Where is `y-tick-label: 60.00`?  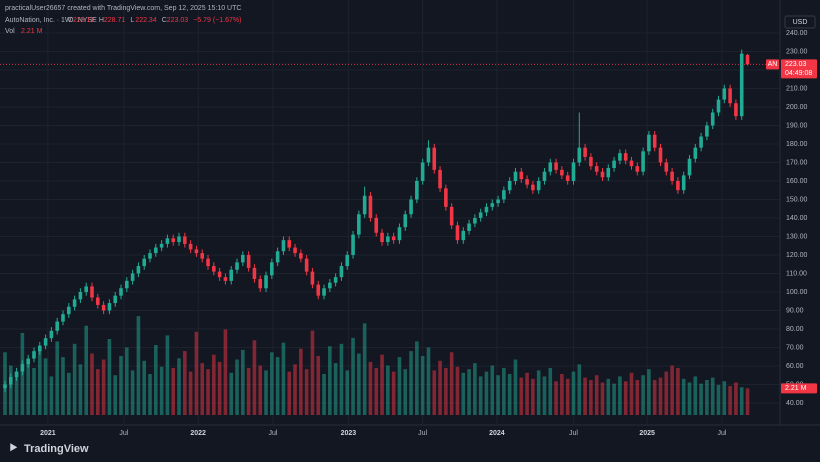 y-tick-label: 60.00 is located at coordinates (795, 366).